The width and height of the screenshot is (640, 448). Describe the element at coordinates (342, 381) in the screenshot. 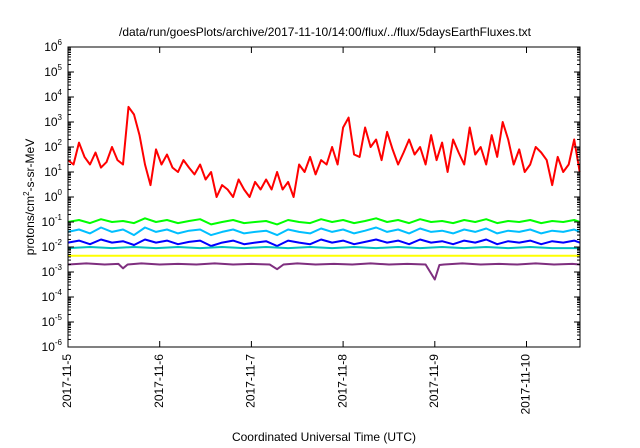

I see `x-tick-label: 2017-11-8` at that location.